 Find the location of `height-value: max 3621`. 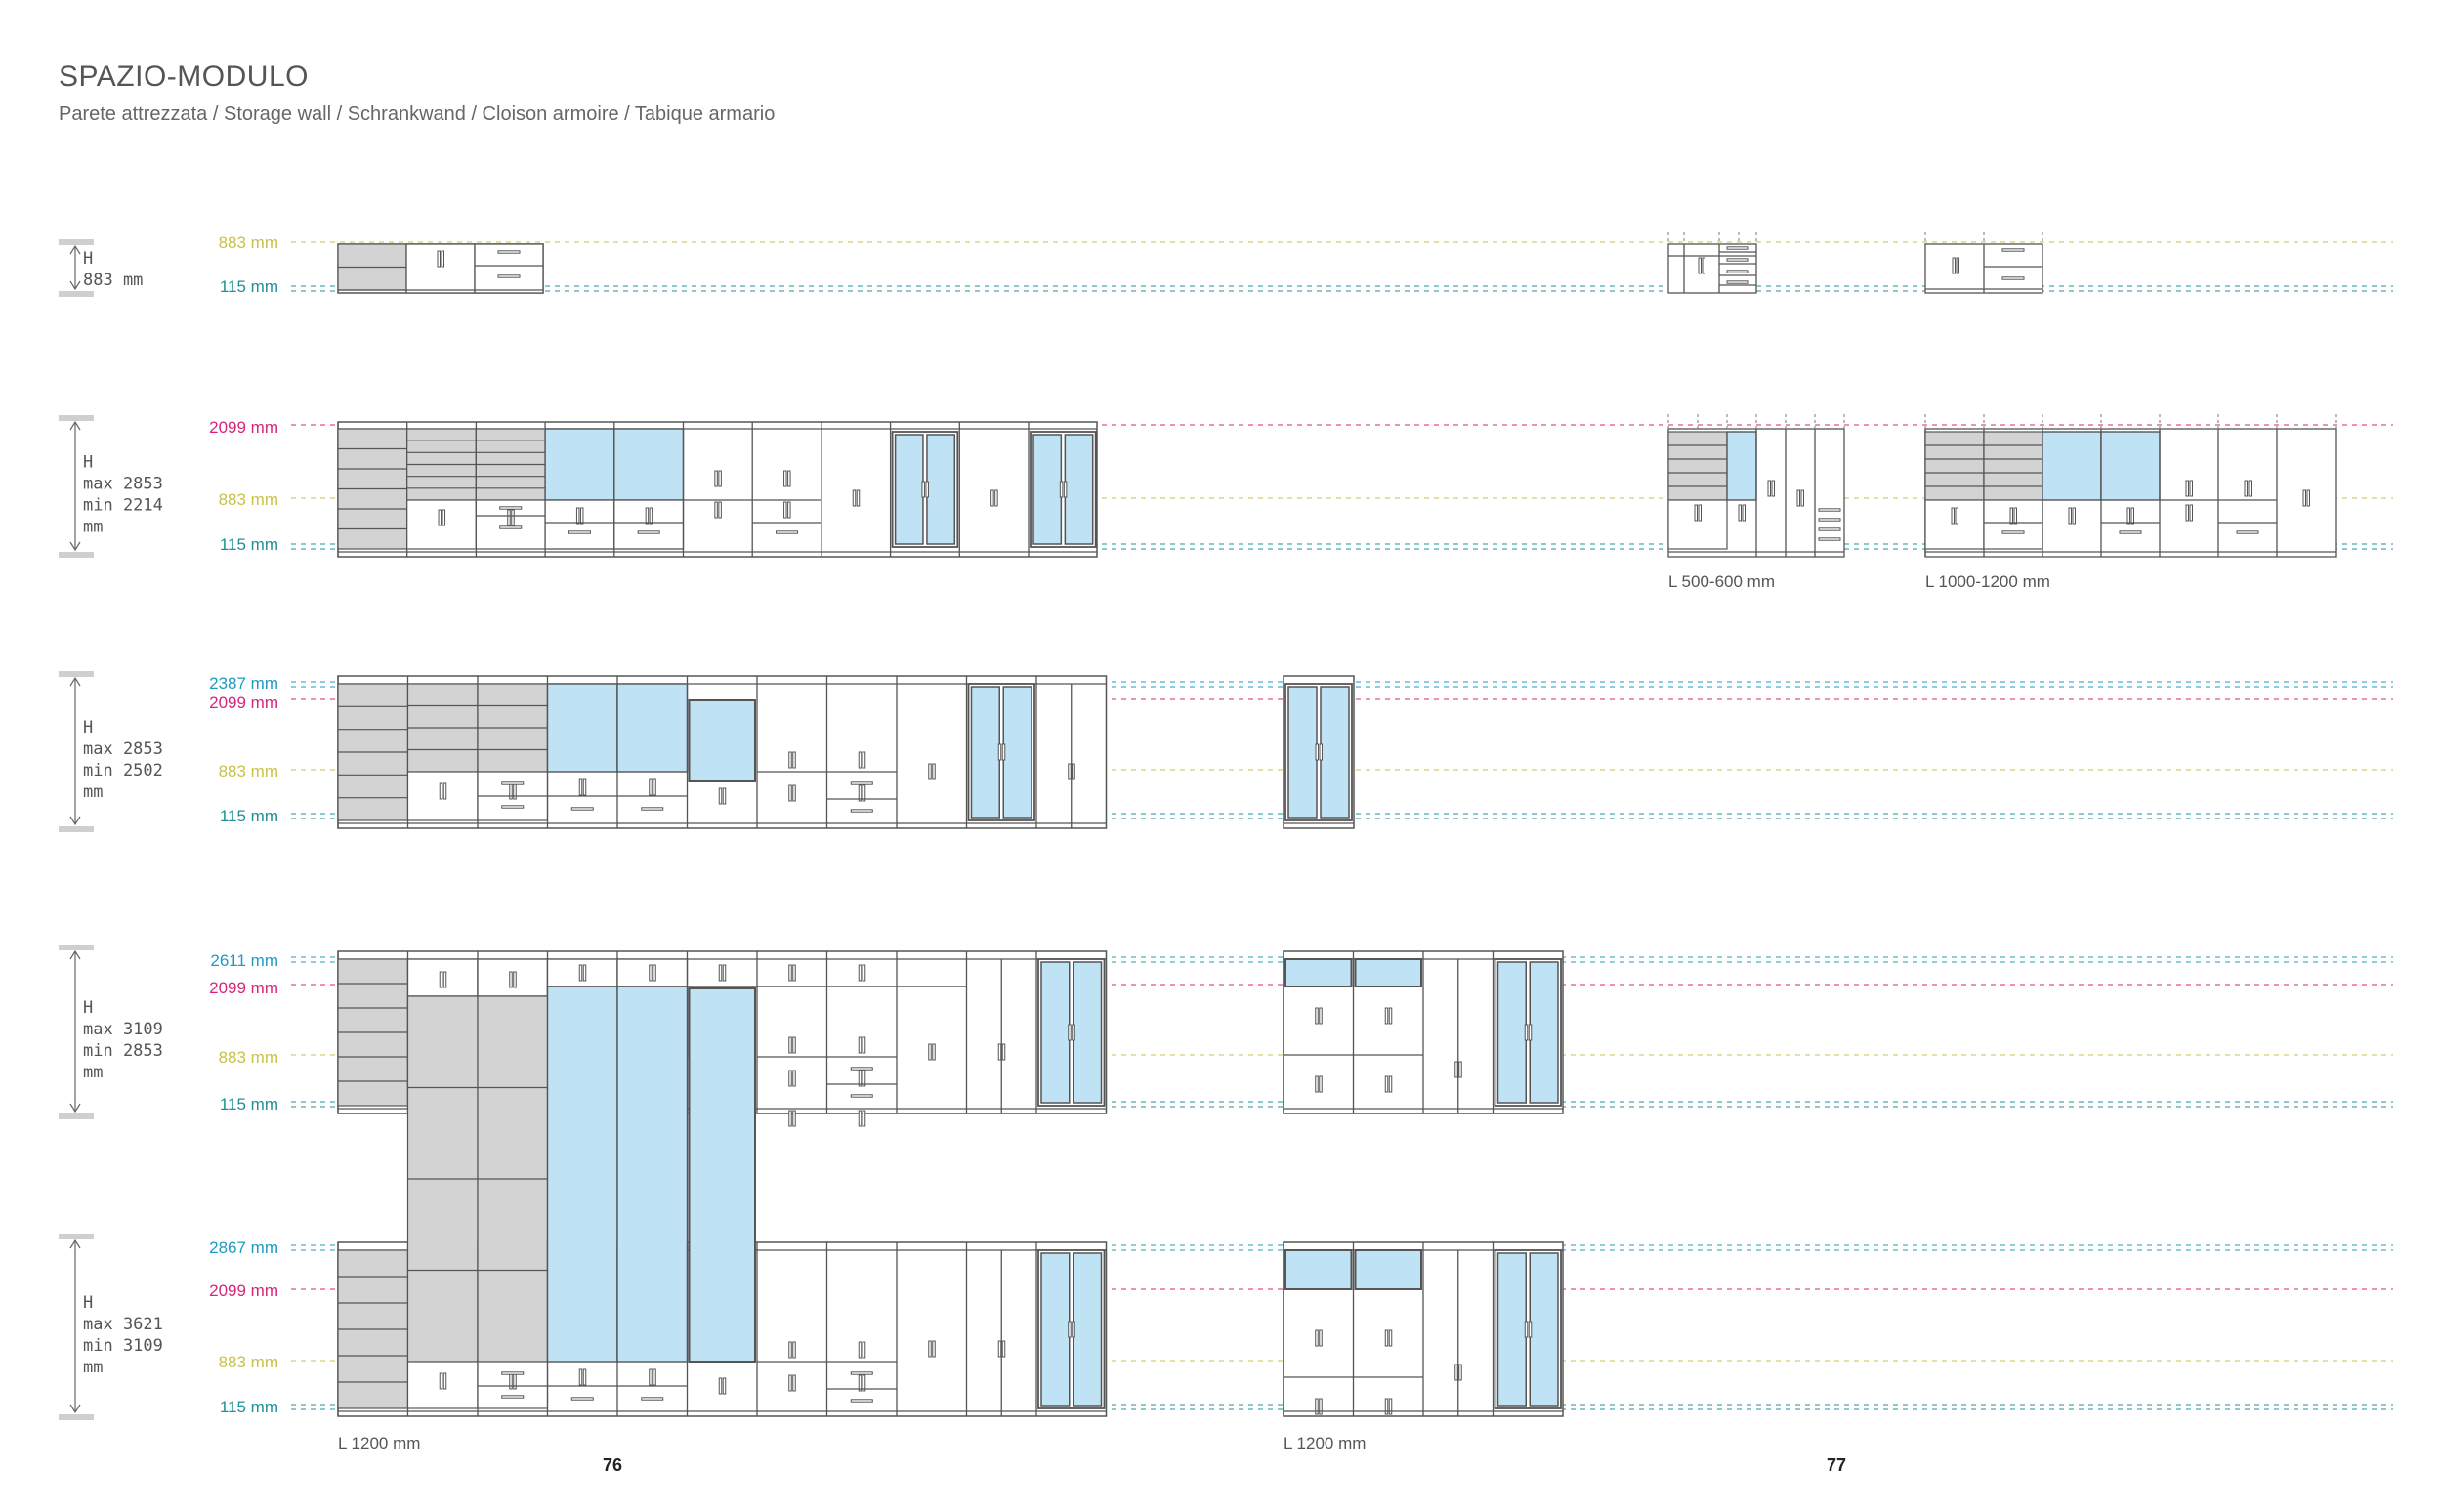

height-value: max 3621 is located at coordinates (123, 1324).